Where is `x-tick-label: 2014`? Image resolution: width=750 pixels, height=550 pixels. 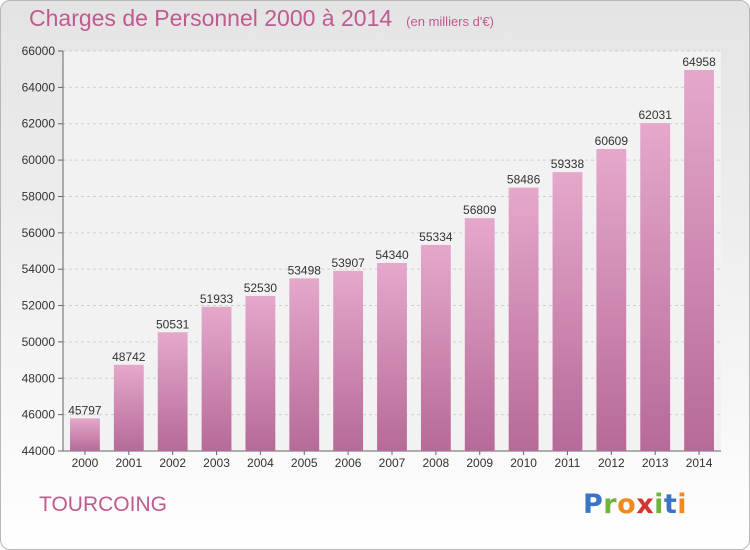
x-tick-label: 2014 is located at coordinates (699, 463).